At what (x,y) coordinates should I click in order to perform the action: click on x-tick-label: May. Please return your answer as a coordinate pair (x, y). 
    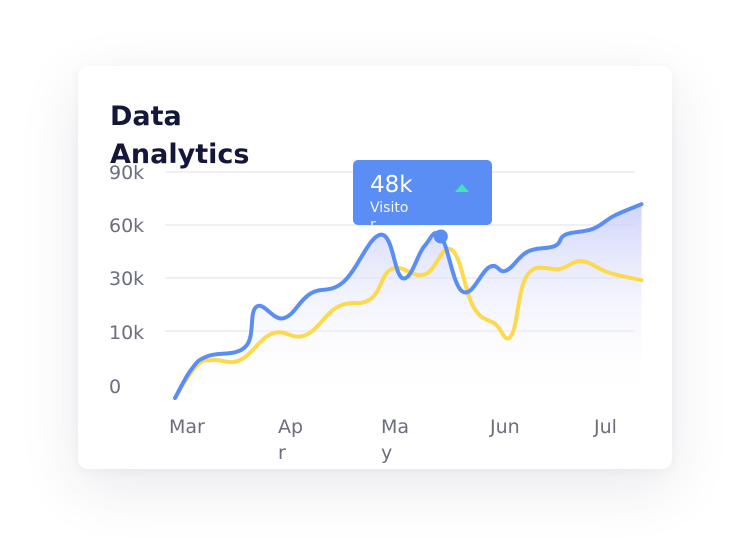
    Looking at the image, I should click on (395, 440).